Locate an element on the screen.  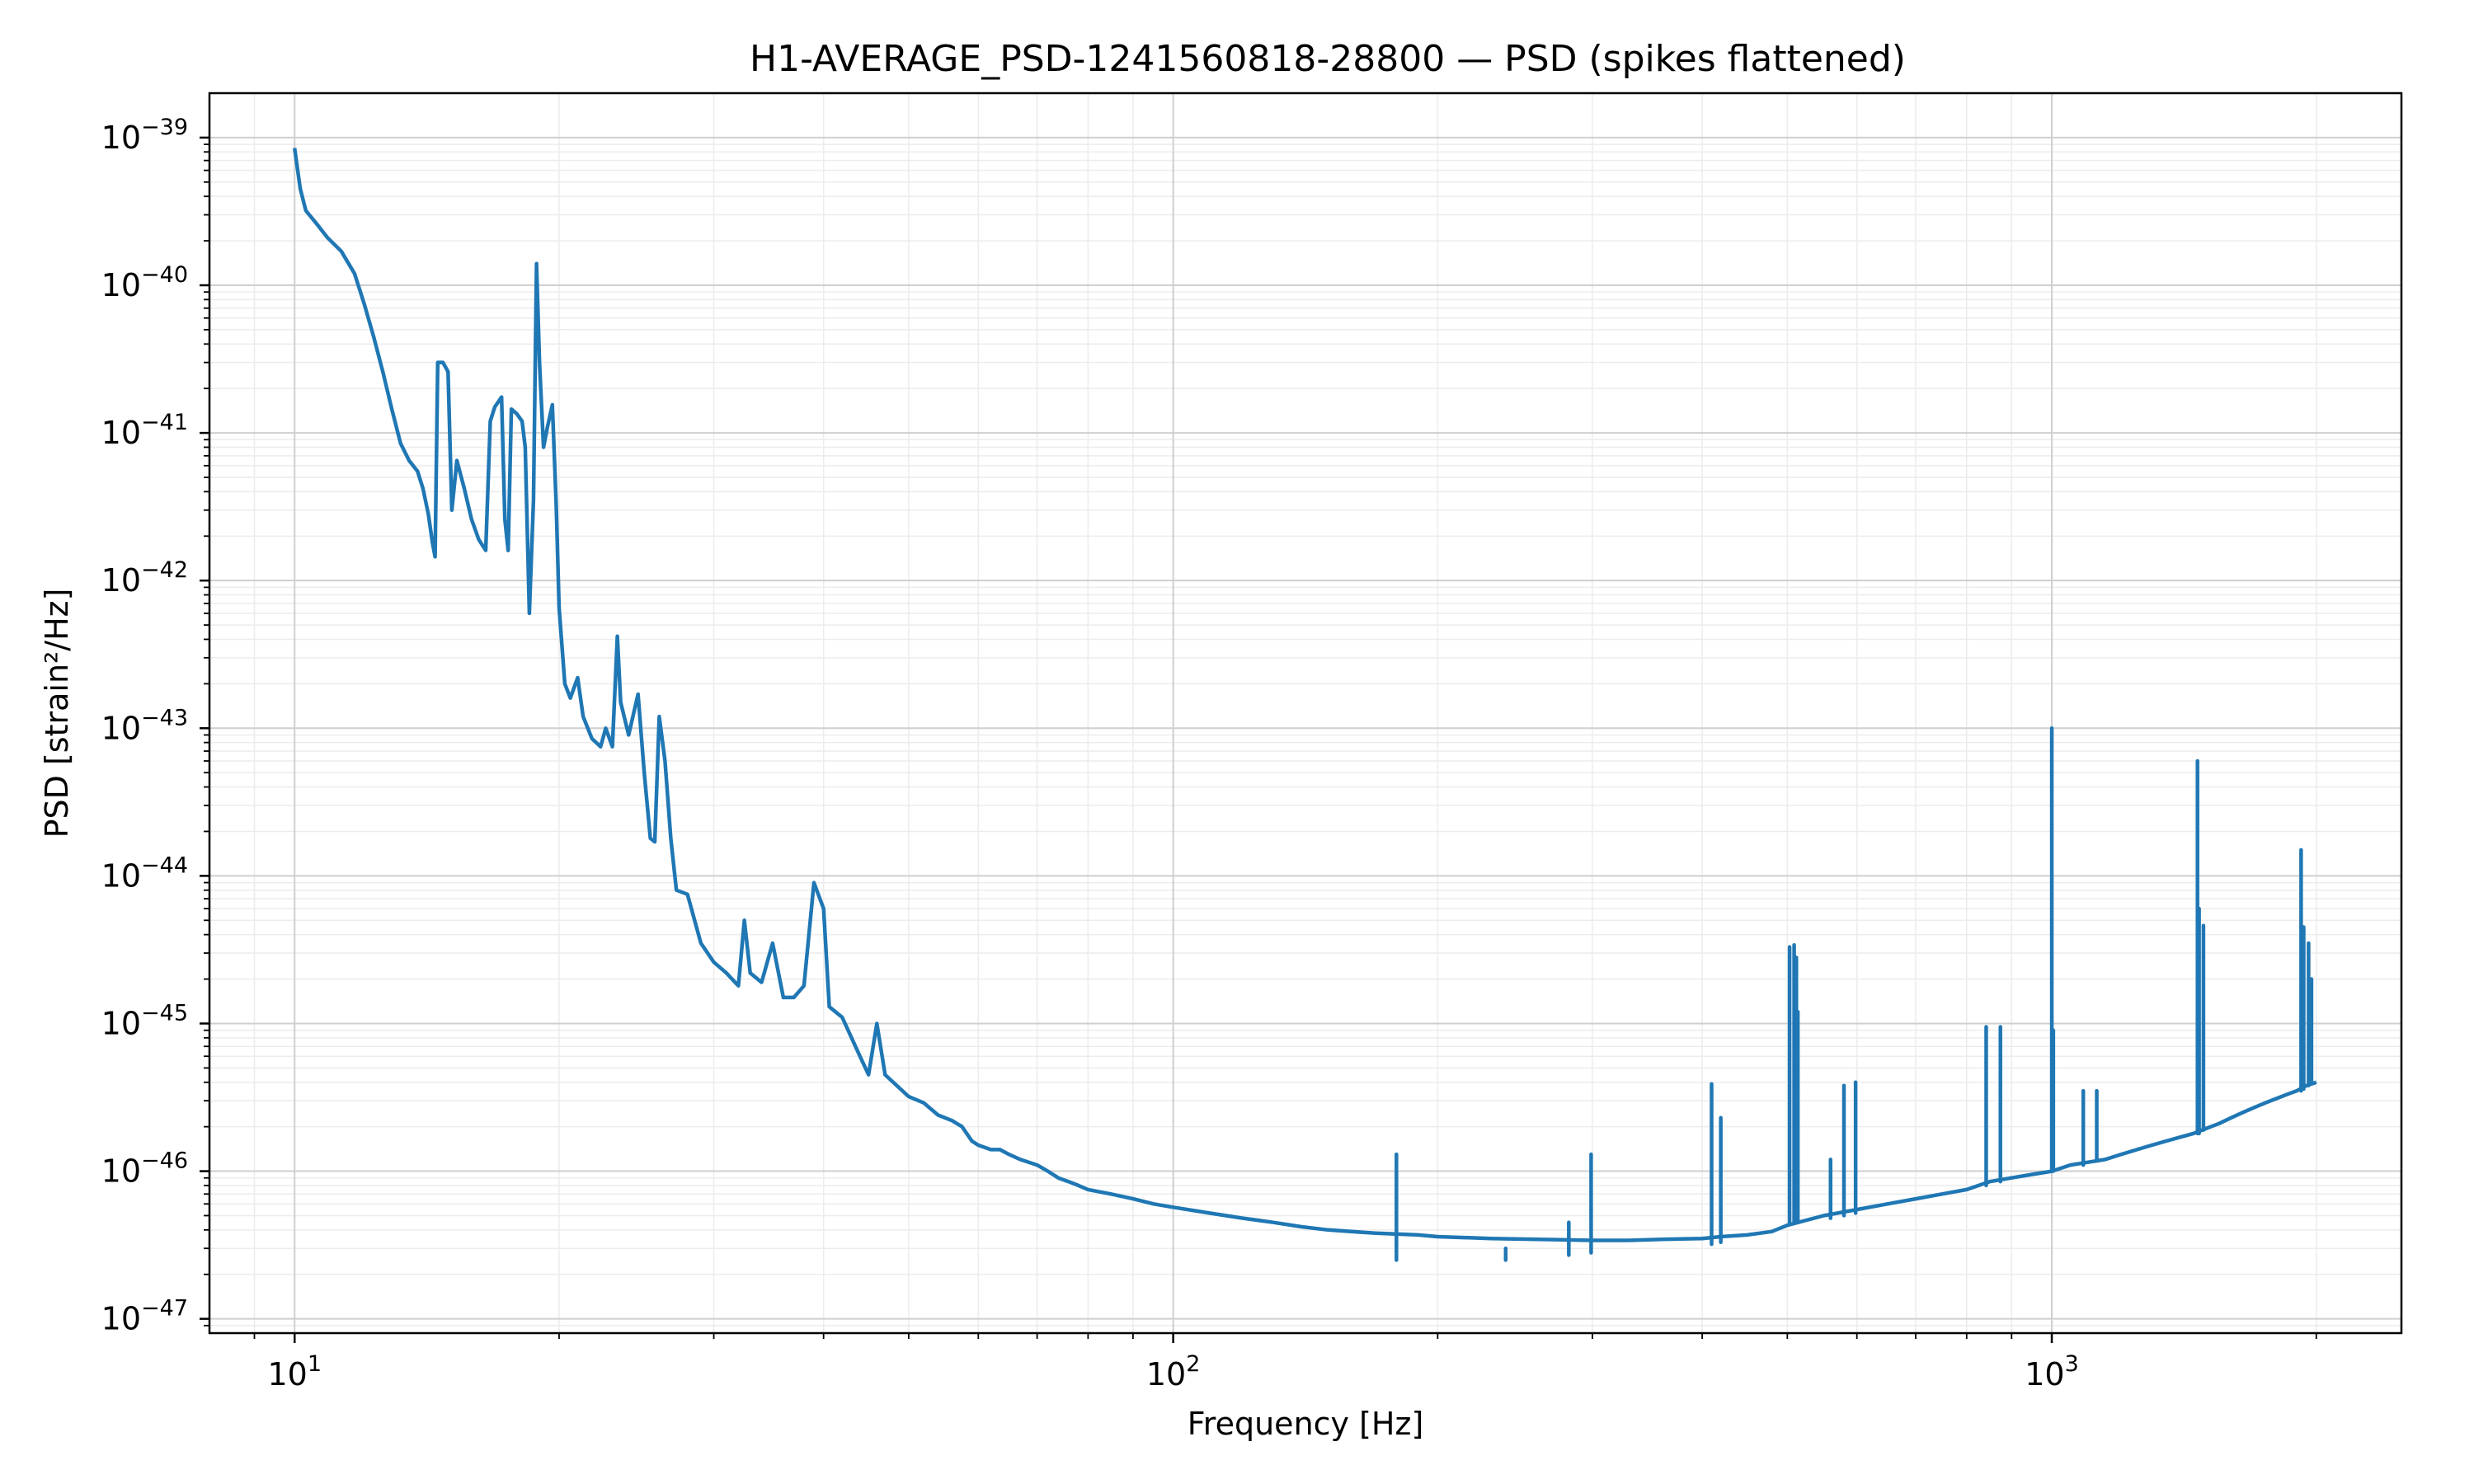
x-tick-label: 103 is located at coordinates (2052, 1371).